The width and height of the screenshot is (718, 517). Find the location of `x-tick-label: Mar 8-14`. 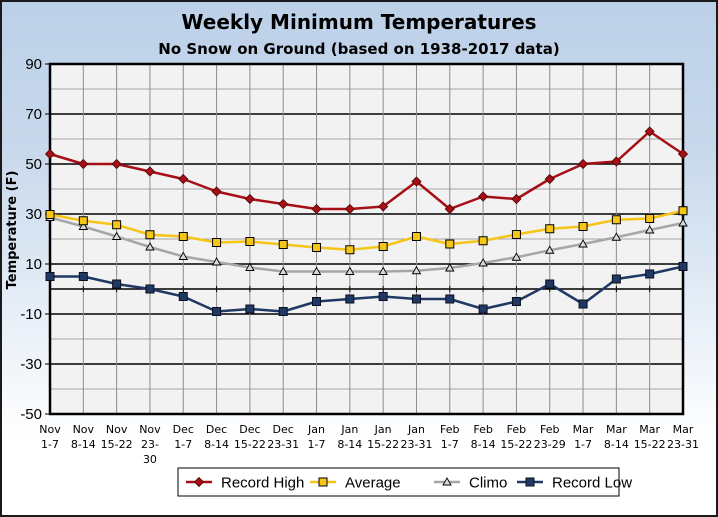

x-tick-label: Mar 8-14 is located at coordinates (616, 437).